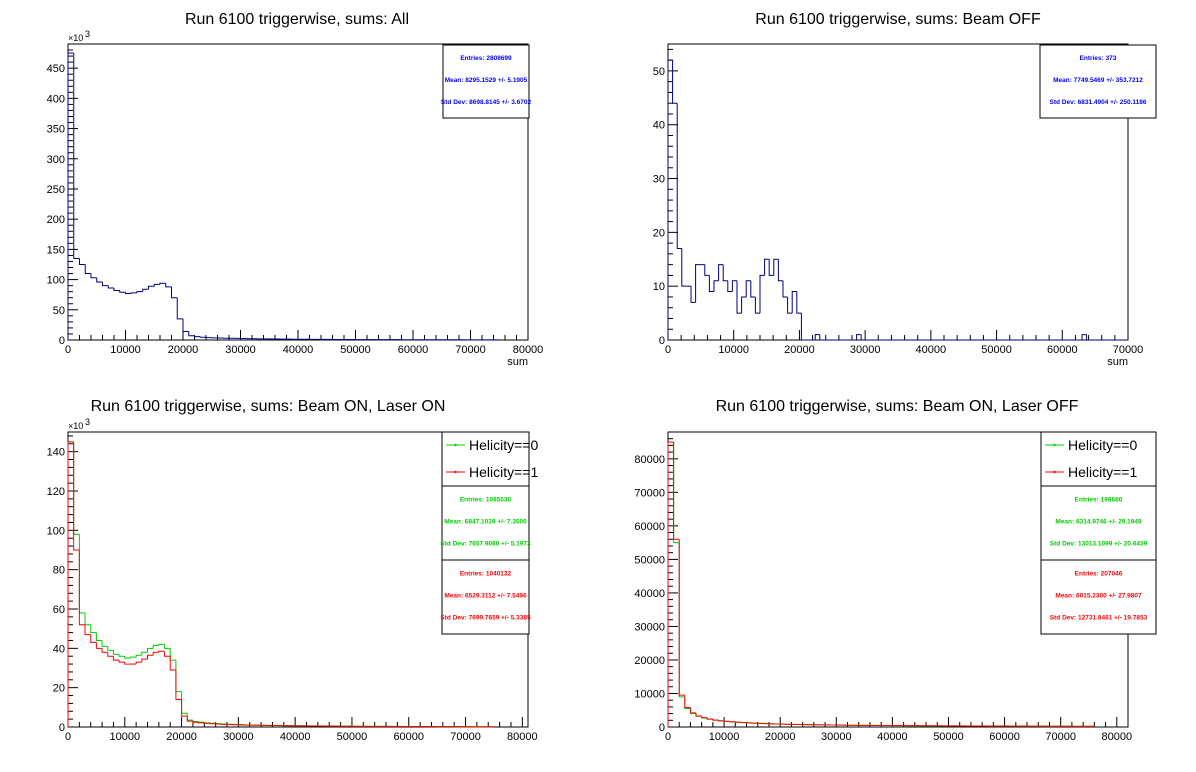  What do you see at coordinates (486, 80) in the screenshot?
I see `stats-line: Mean: 8295.1529 +/- 5.1905` at bounding box center [486, 80].